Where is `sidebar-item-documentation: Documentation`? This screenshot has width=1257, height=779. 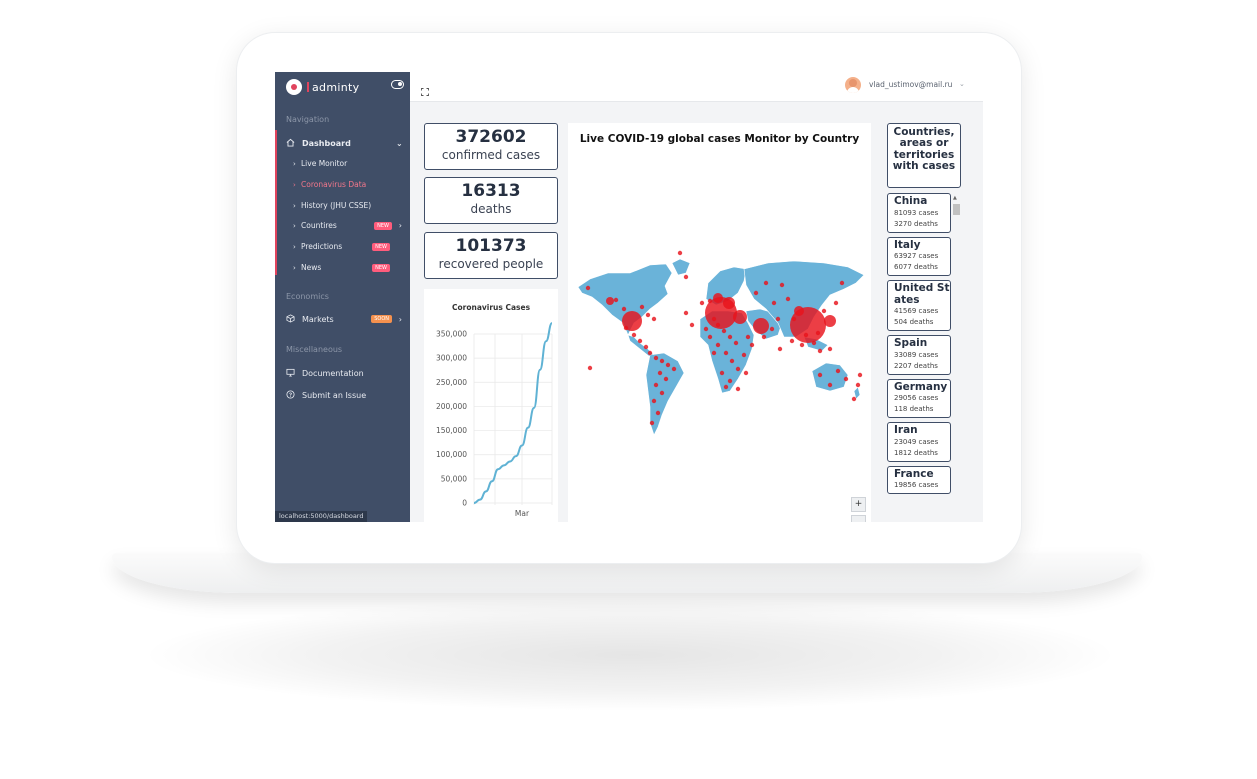 sidebar-item-documentation: Documentation is located at coordinates (344, 373).